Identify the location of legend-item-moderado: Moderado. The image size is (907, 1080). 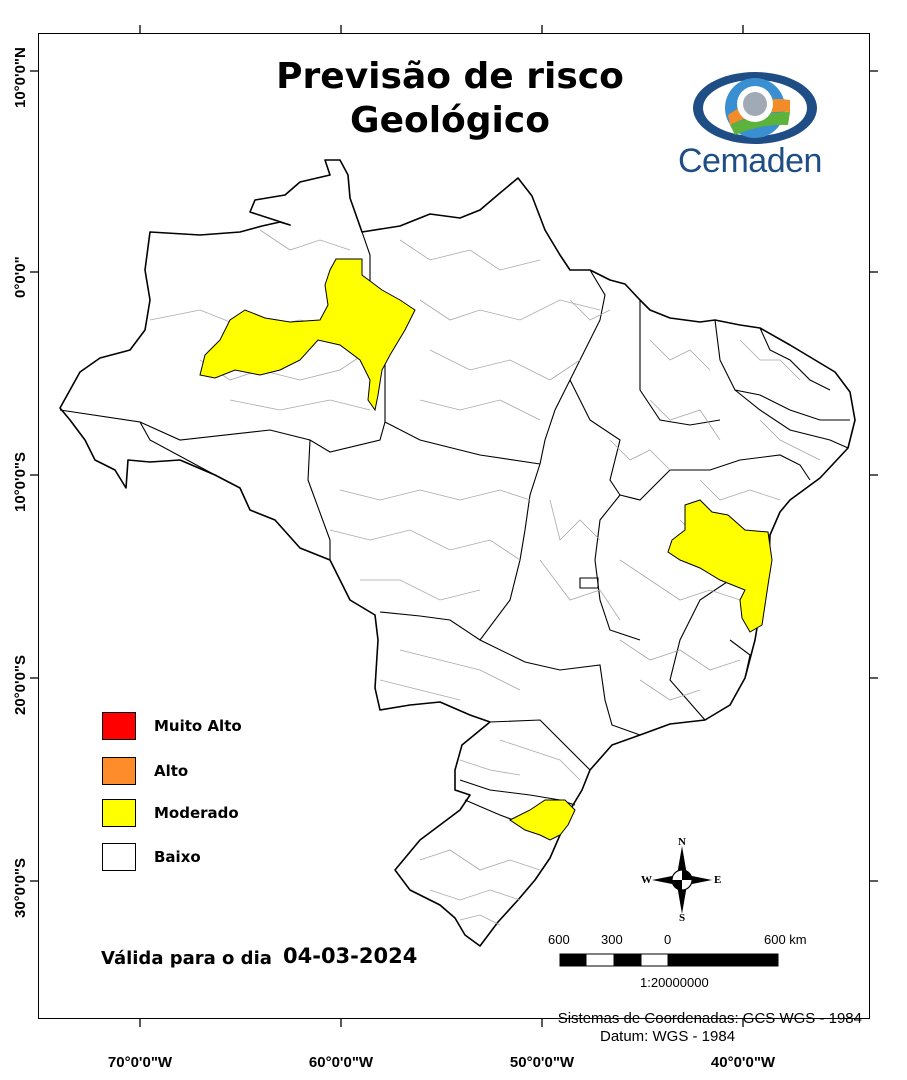
(170, 813).